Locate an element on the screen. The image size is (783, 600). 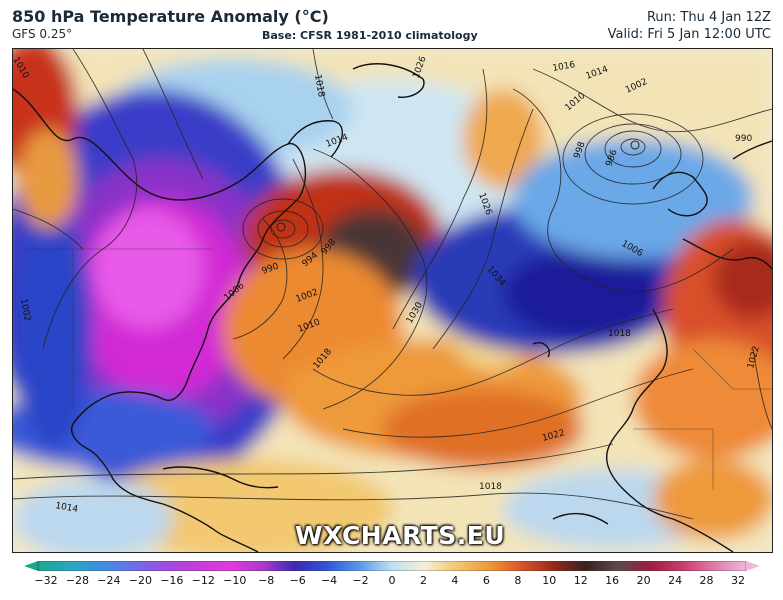
colorbar-tick-label: 6 is located at coordinates (486, 580).